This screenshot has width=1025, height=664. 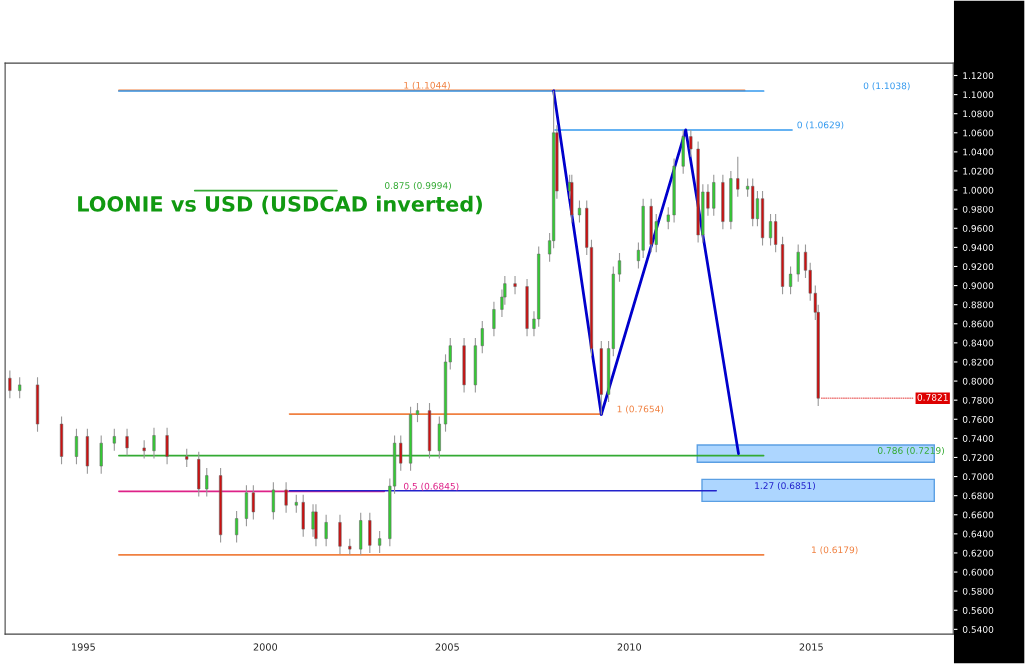 What do you see at coordinates (978, 343) in the screenshot?
I see `y-tick-label: 0.8400` at bounding box center [978, 343].